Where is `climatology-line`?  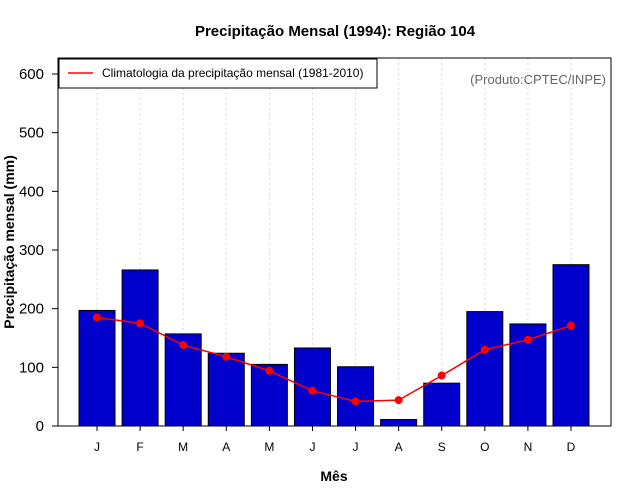 climatology-line is located at coordinates (334, 359).